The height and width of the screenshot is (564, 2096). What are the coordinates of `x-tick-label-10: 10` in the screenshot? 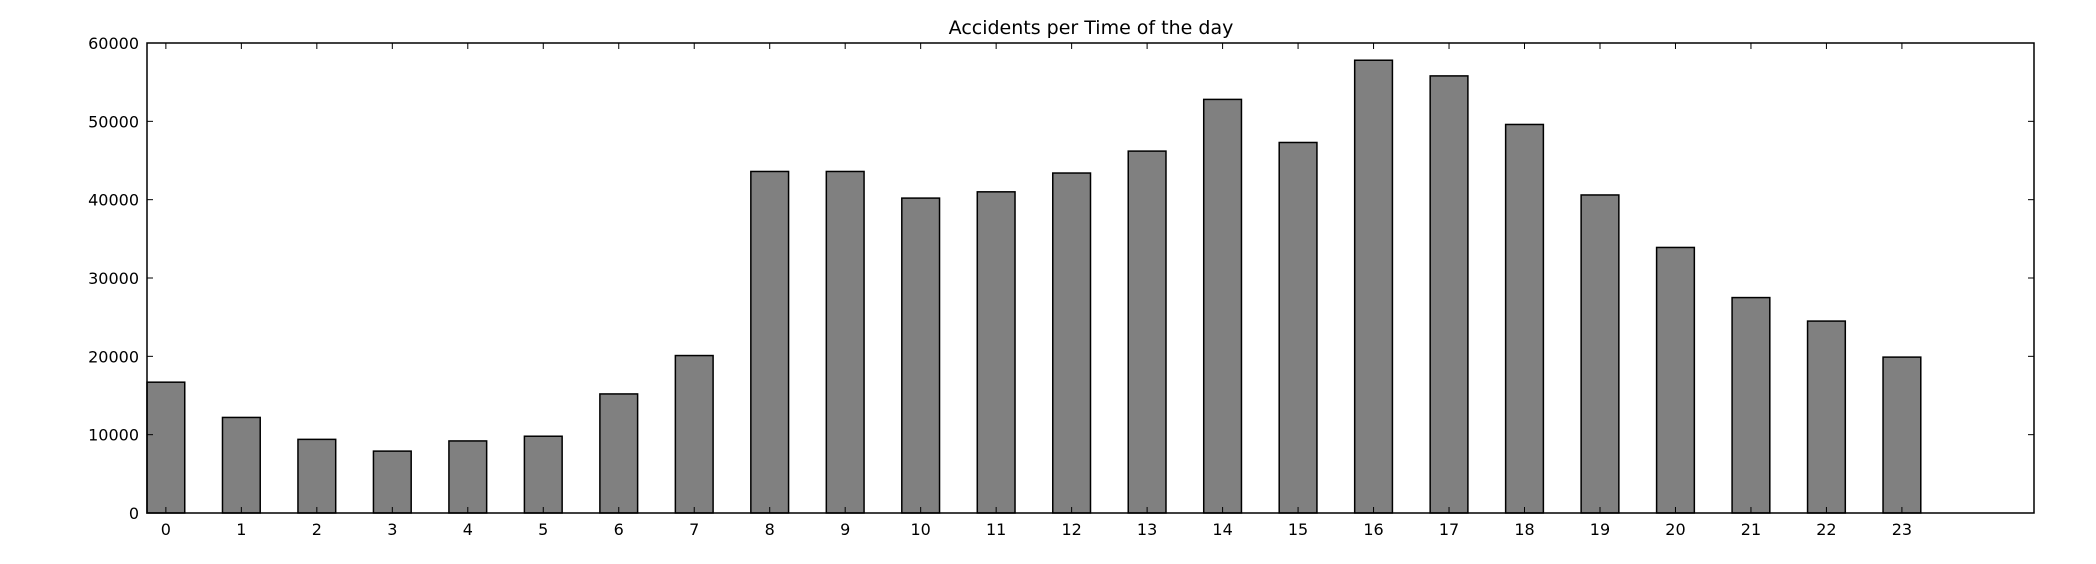 It's located at (920, 529).